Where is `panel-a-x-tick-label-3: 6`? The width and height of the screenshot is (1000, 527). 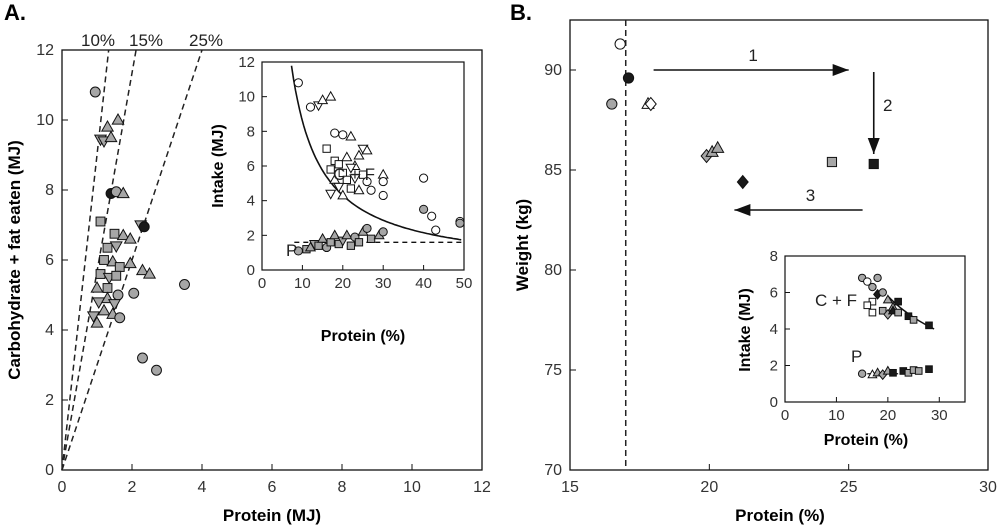 panel-a-x-tick-label-3: 6 is located at coordinates (272, 487).